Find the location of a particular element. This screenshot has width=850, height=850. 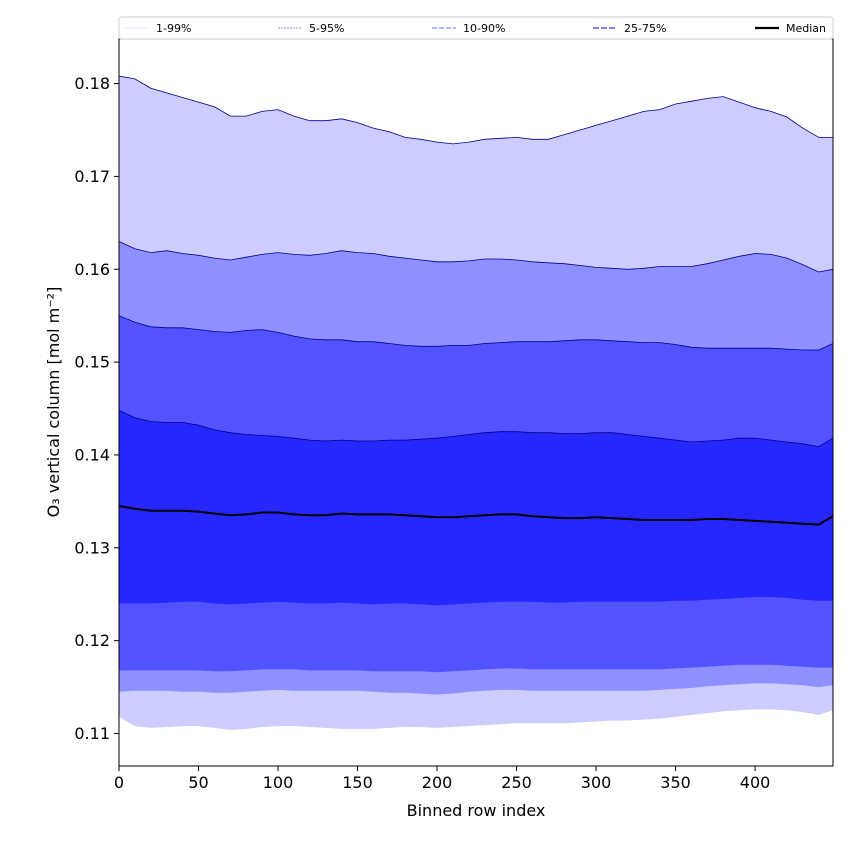

x-tick-label: 0 is located at coordinates (119, 782).